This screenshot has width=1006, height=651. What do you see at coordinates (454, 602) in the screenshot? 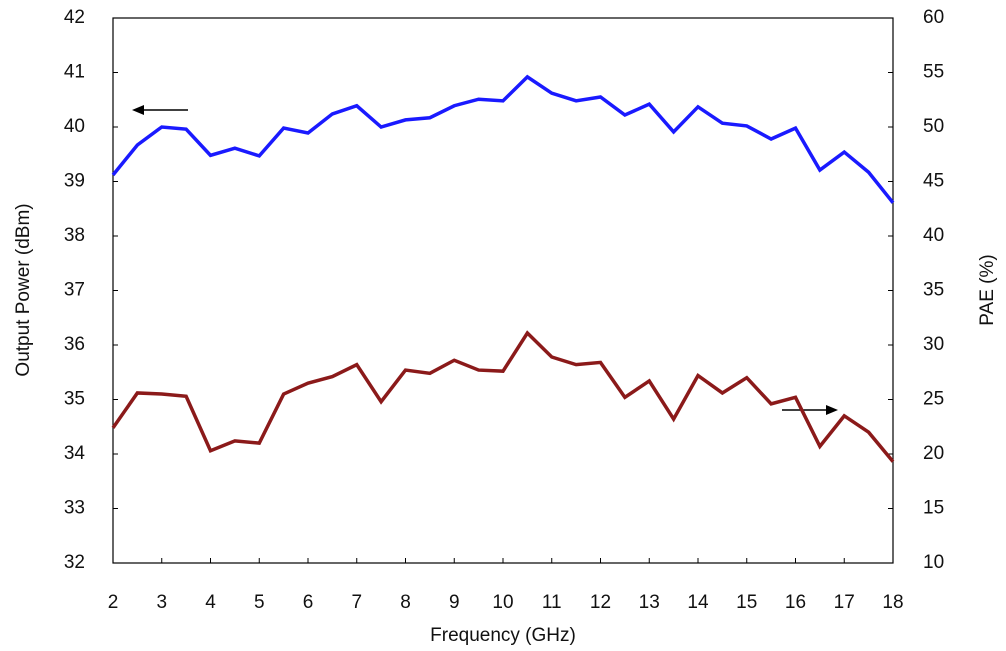
I see `x-tick-label: 9` at bounding box center [454, 602].